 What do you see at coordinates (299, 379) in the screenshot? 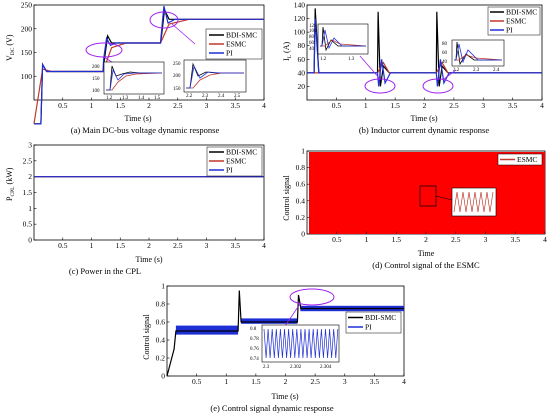
I see `panel-e-x-ticks: 0.5 1 1.5 2 2.5 3 3.5 4` at bounding box center [299, 379].